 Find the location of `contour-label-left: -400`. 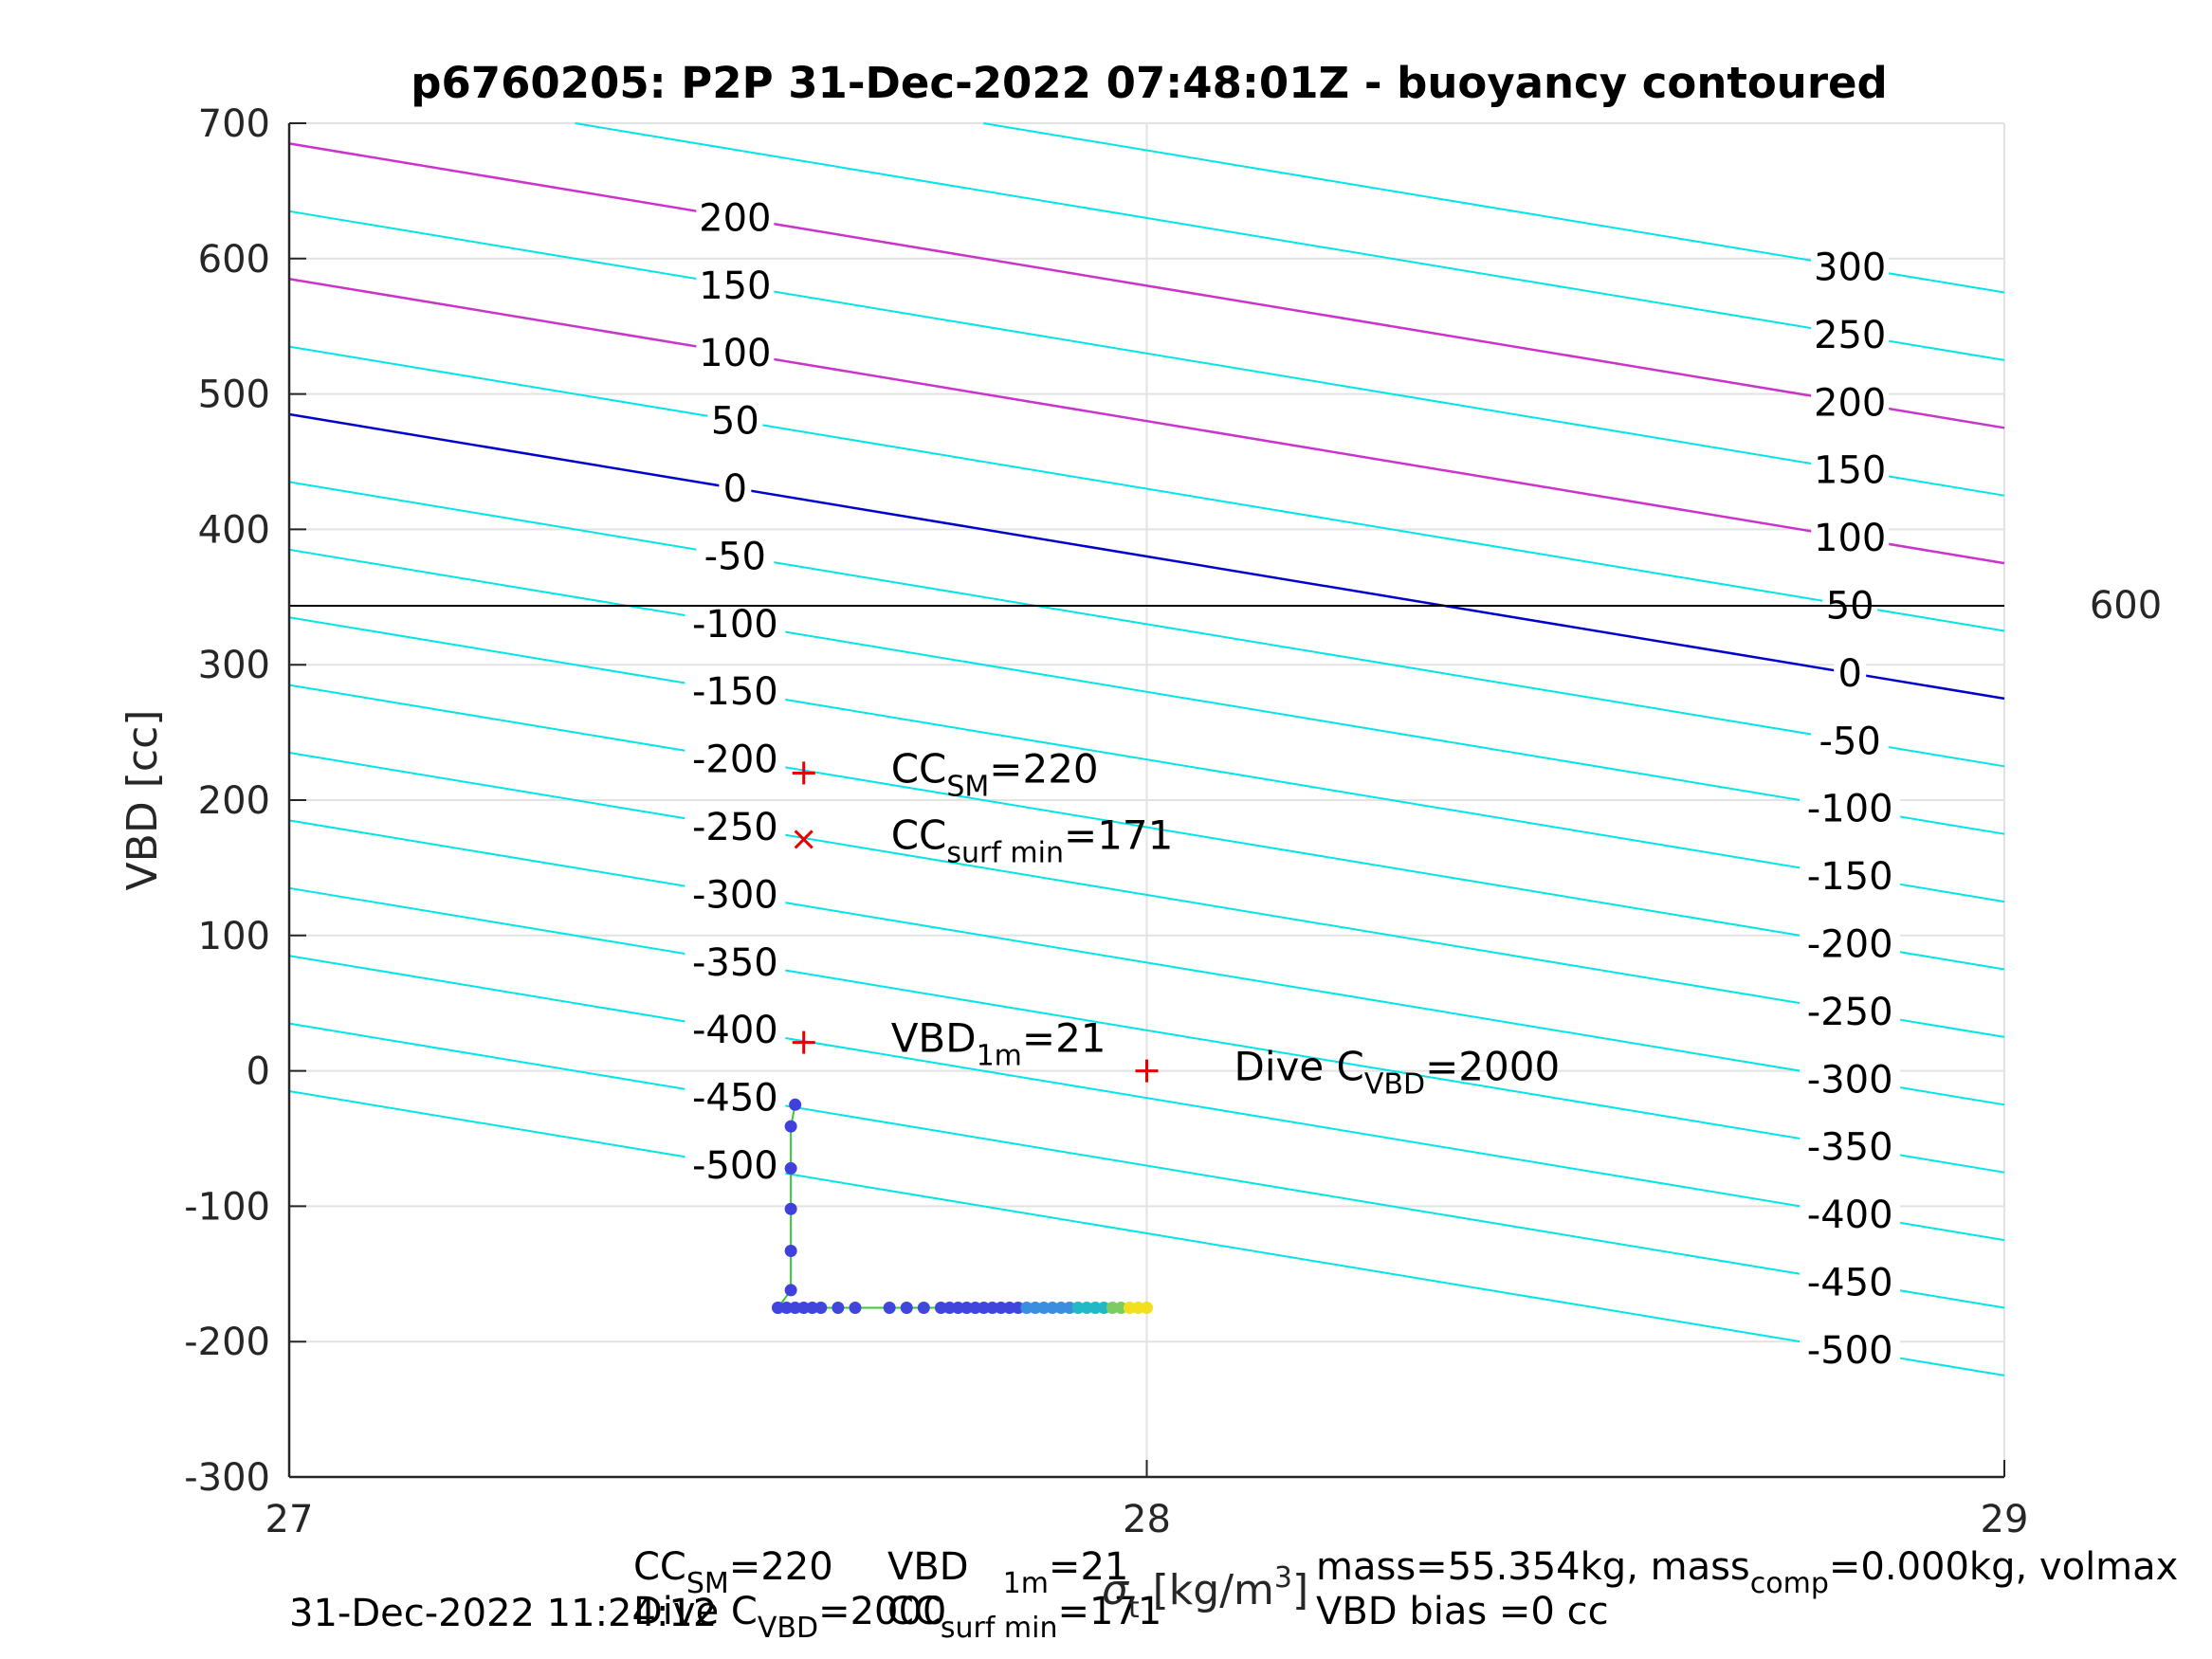

contour-label-left: -400 is located at coordinates (735, 1029).